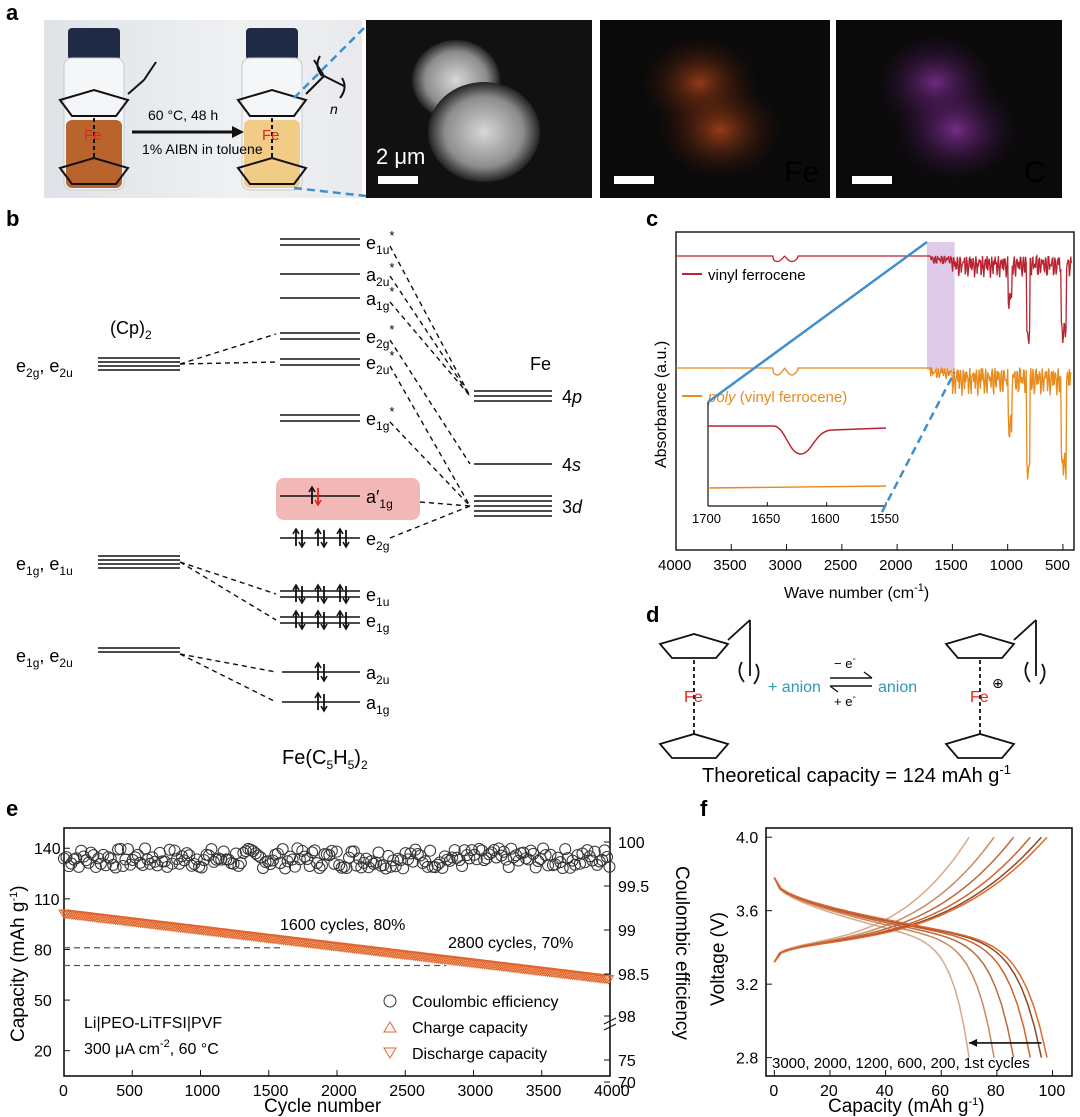 This screenshot has width=1080, height=1117. Describe the element at coordinates (794, 687) in the screenshot. I see `plus-anion: + anion` at that location.